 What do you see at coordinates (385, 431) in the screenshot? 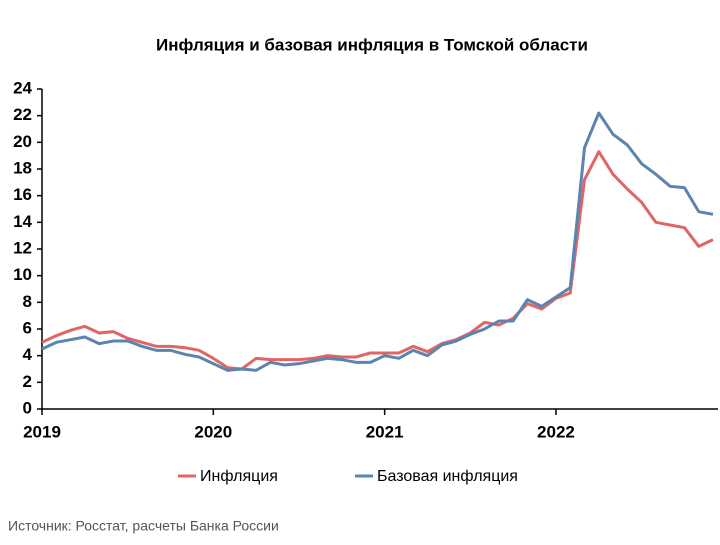
I see `x-tick-label: 2021` at bounding box center [385, 431].